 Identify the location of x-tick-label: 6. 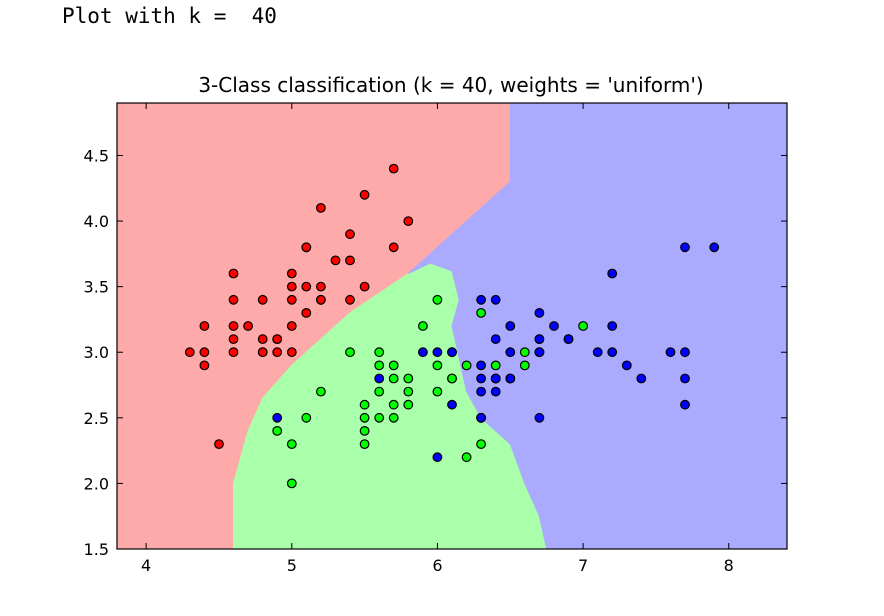
(437, 565).